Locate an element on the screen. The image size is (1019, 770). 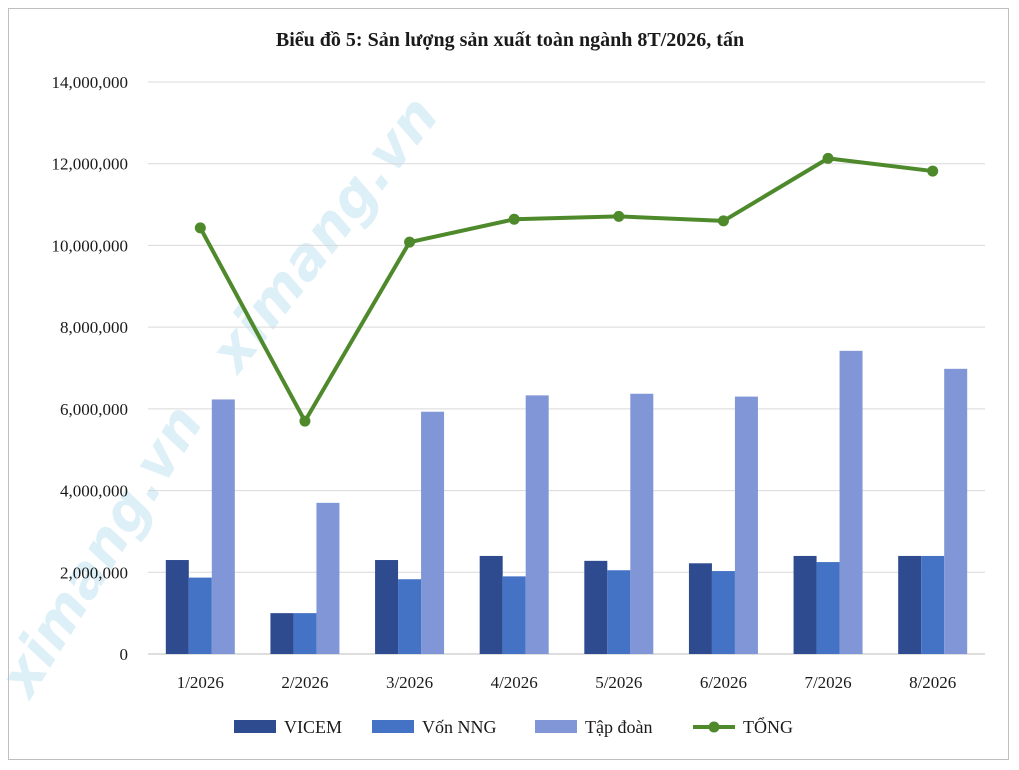
x-tick-label: 6/2026 is located at coordinates (723, 682).